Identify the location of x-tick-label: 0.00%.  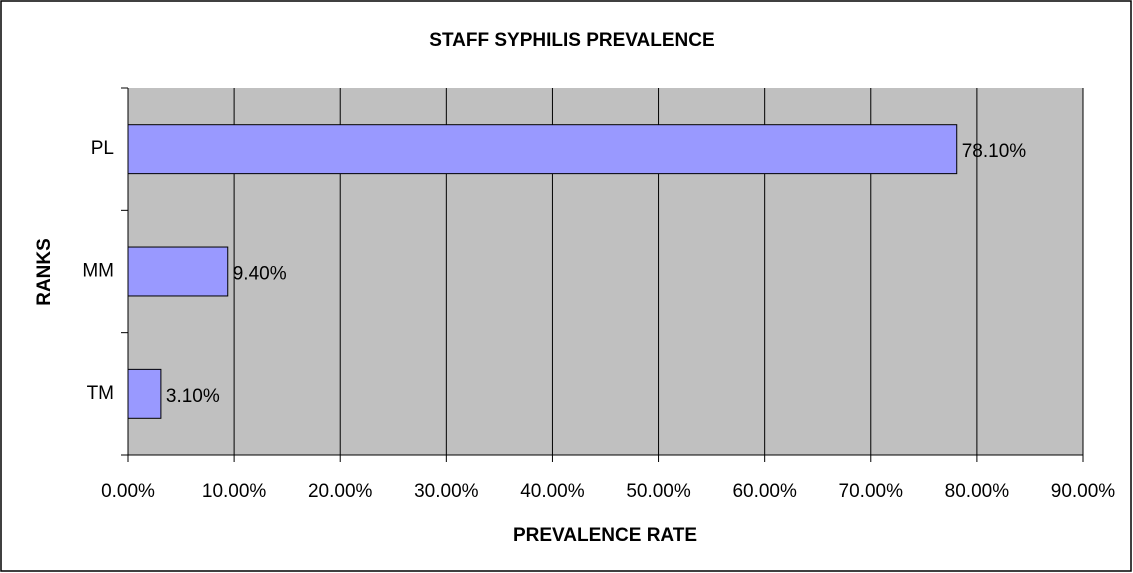
(128, 491).